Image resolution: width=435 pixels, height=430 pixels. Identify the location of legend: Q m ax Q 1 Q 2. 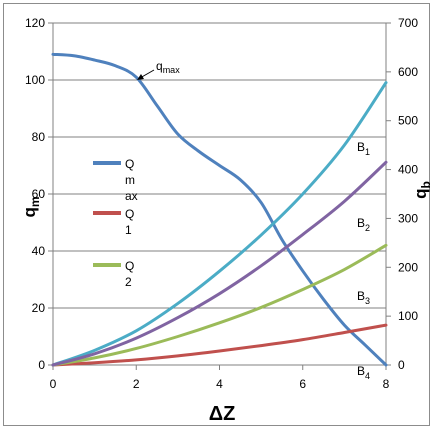
(115, 223).